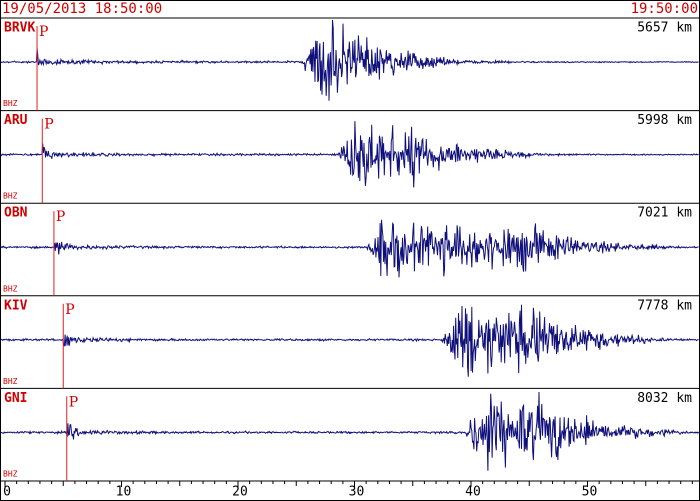 This screenshot has width=700, height=501. I want to click on end-time: 19:50:00, so click(664, 9).